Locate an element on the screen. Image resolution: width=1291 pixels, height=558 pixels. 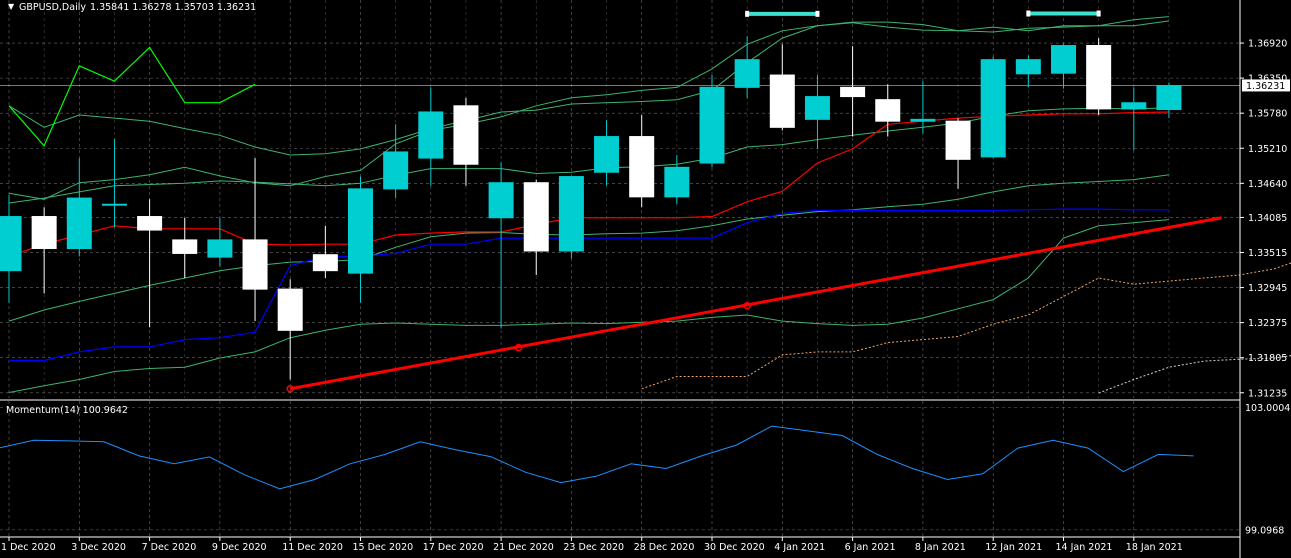
current-price-label: 1.36231 is located at coordinates (1265, 86).